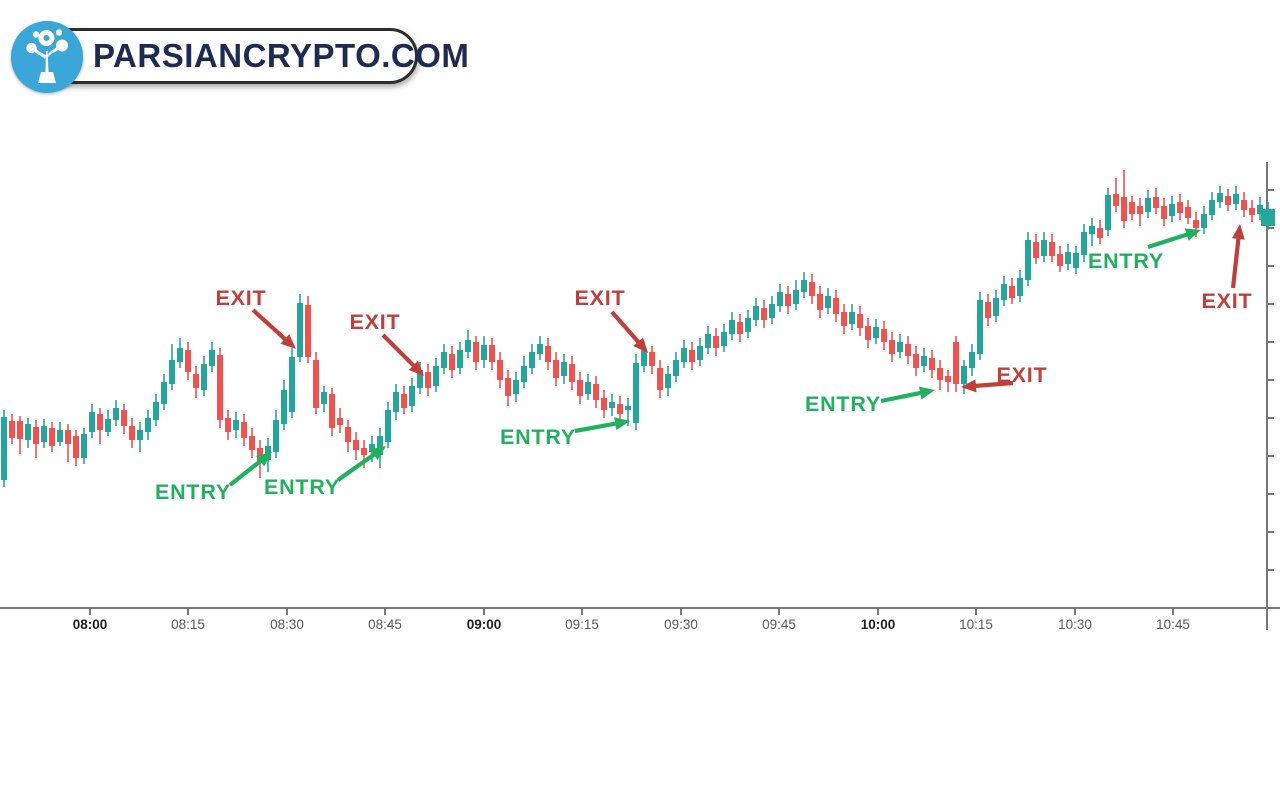 The width and height of the screenshot is (1280, 800). I want to click on x-axis-label: 10:15, so click(976, 624).